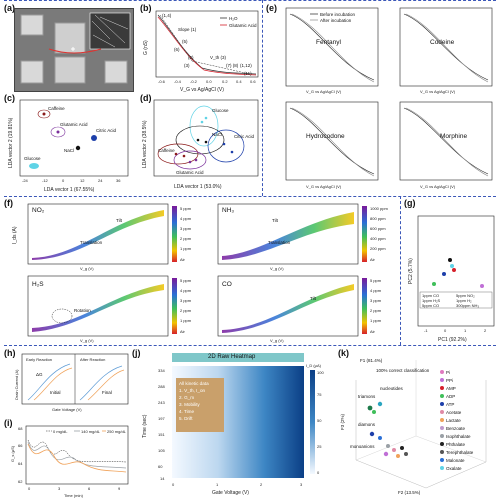 This screenshot has width=500, height=500. What do you see at coordinates (186, 248) in the screenshot?
I see `f-cbar-no2-5: 1 ppm` at bounding box center [186, 248].